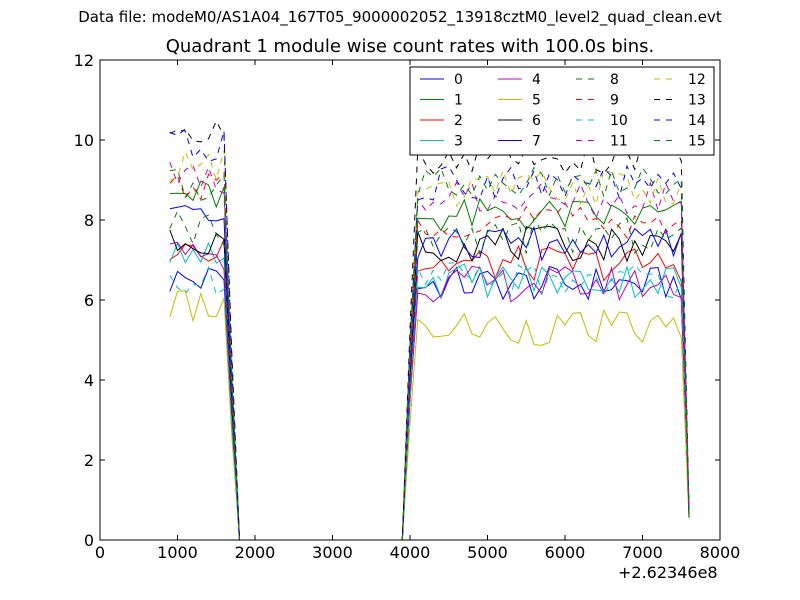 The height and width of the screenshot is (600, 800). Describe the element at coordinates (614, 80) in the screenshot. I see `legend-label-8: 8` at that location.